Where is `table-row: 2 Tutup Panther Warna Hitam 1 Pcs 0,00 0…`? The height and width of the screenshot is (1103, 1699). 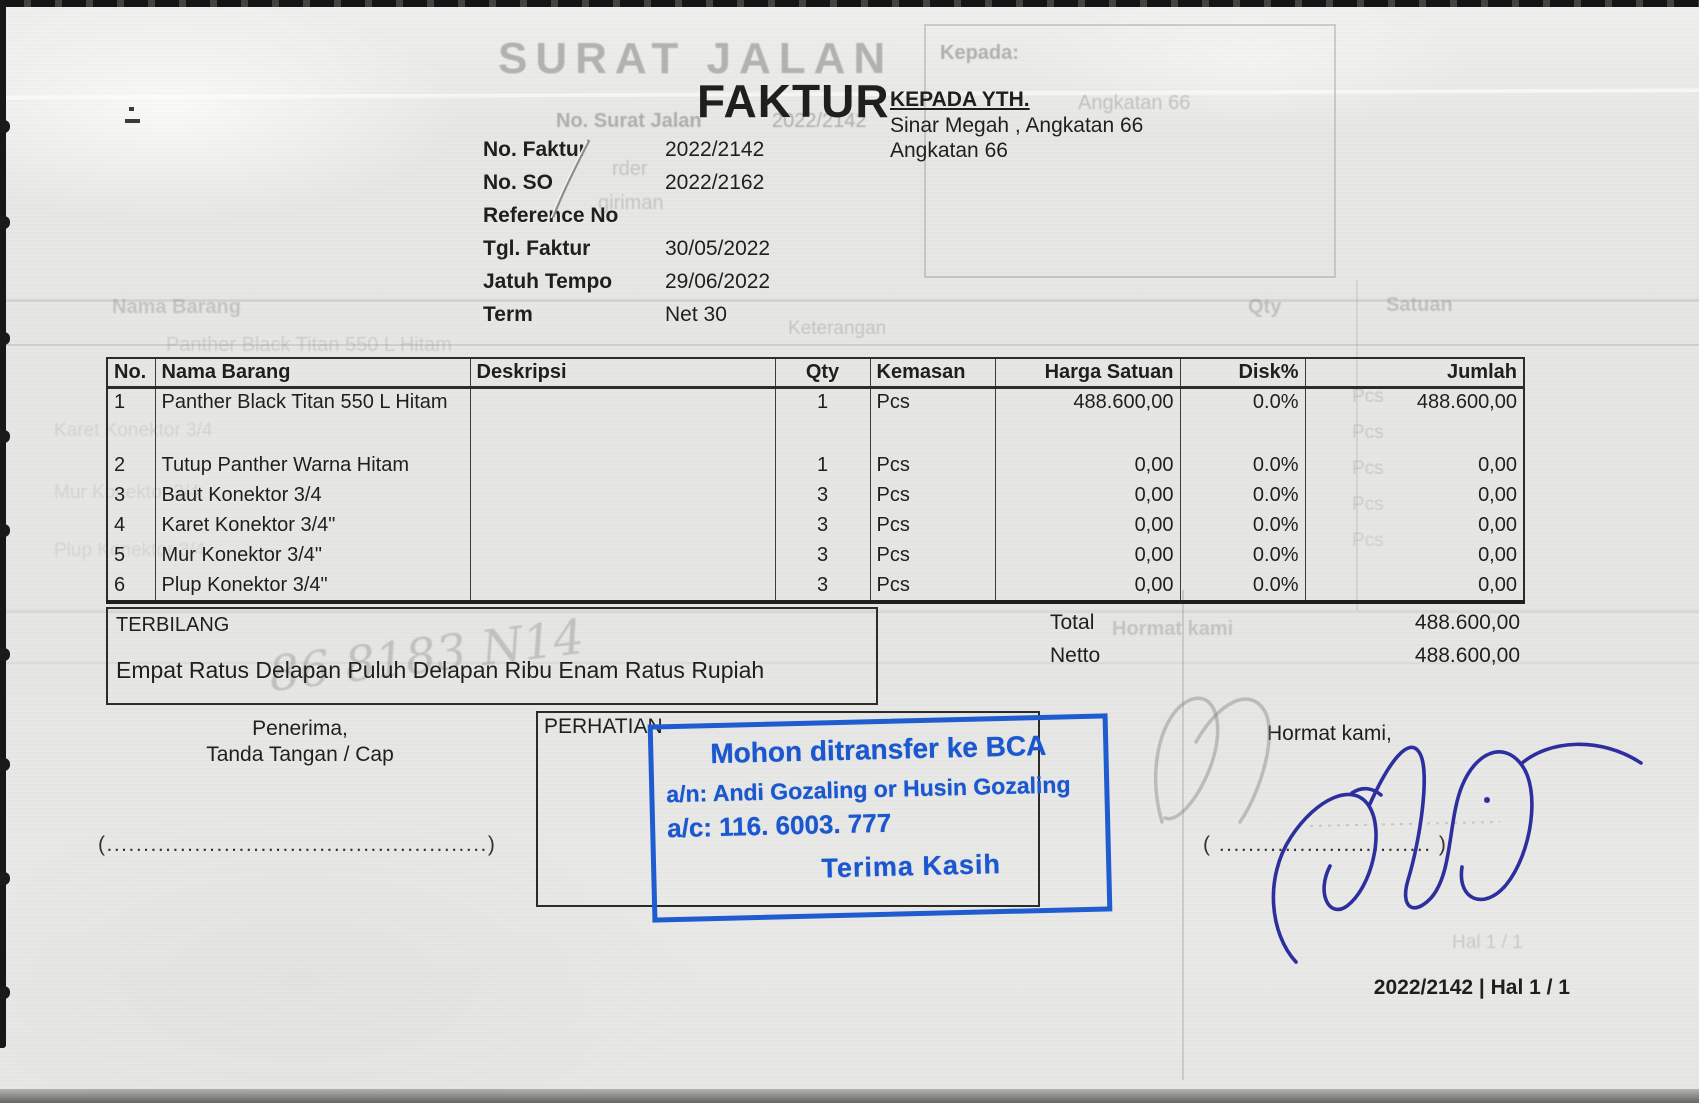 table-row: 2 Tutup Panther Warna Hitam 1 Pcs 0,00 0… is located at coordinates (815, 466).